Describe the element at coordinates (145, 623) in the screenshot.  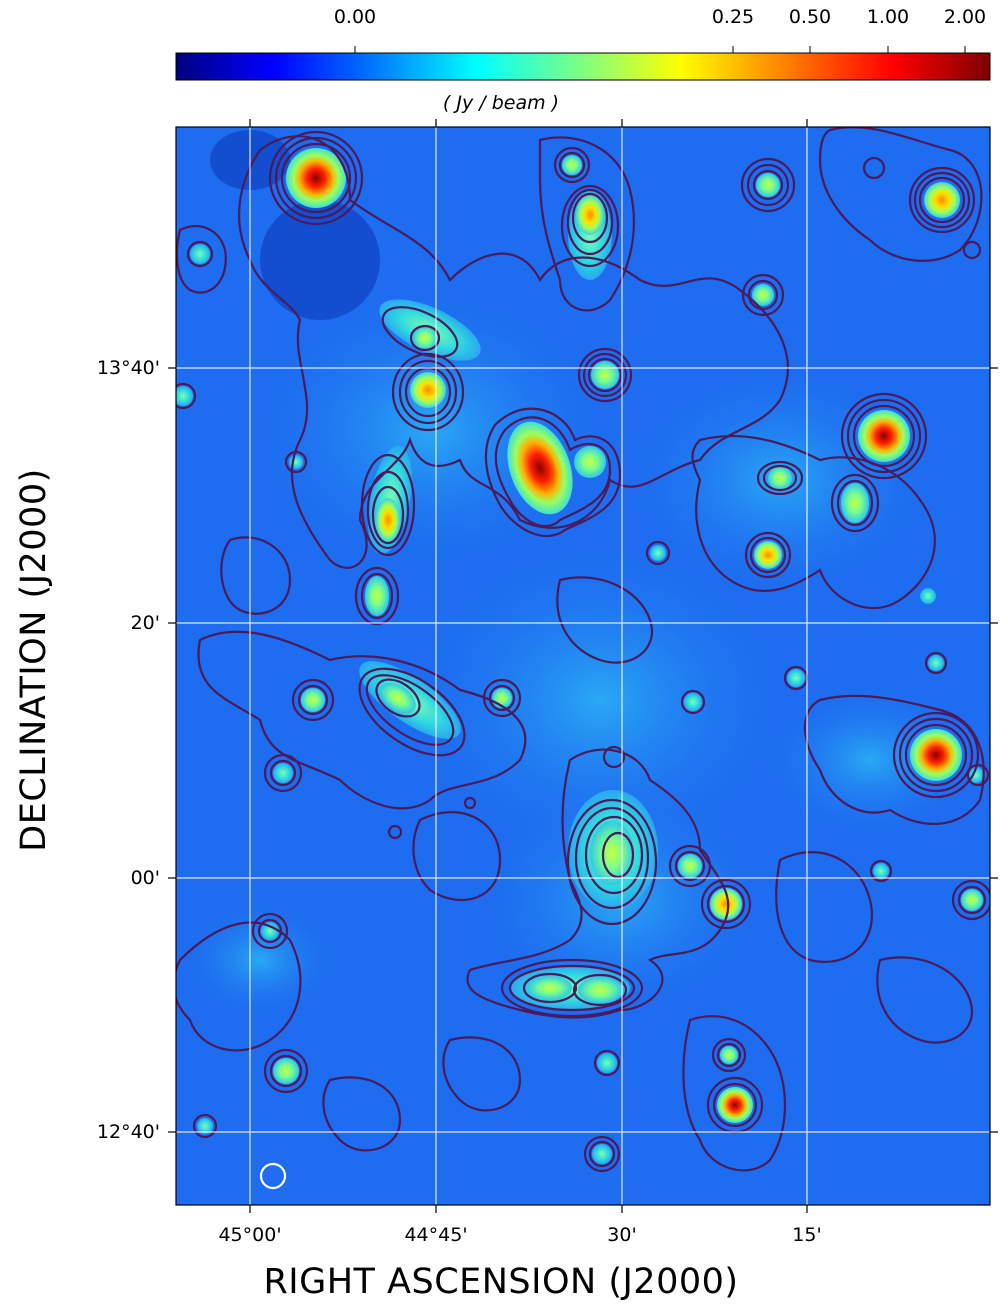
I see `ytick-1: 20'` at that location.